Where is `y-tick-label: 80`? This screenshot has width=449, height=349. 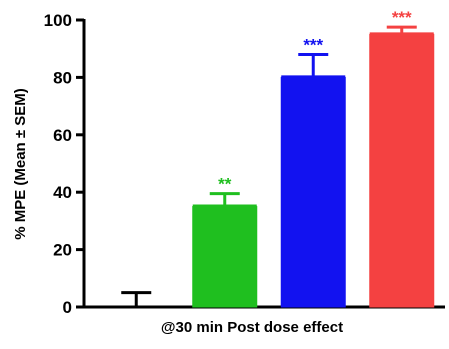
y-tick-label: 80 is located at coordinates (62, 77).